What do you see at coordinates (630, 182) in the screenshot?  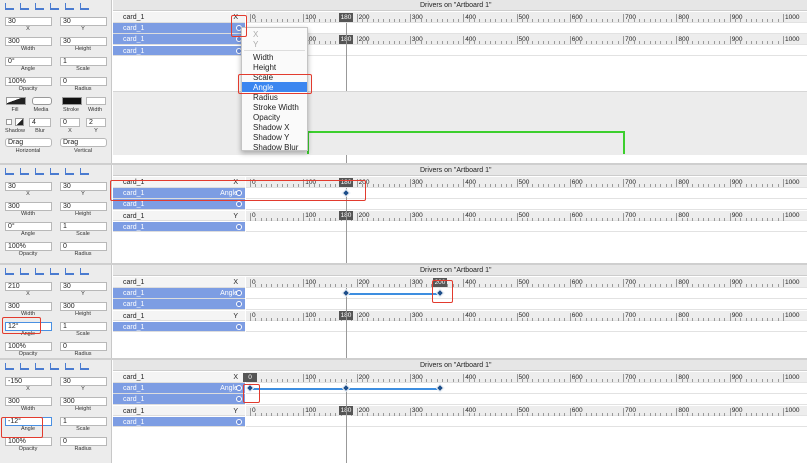 I see `ruler-label: 700` at bounding box center [630, 182].